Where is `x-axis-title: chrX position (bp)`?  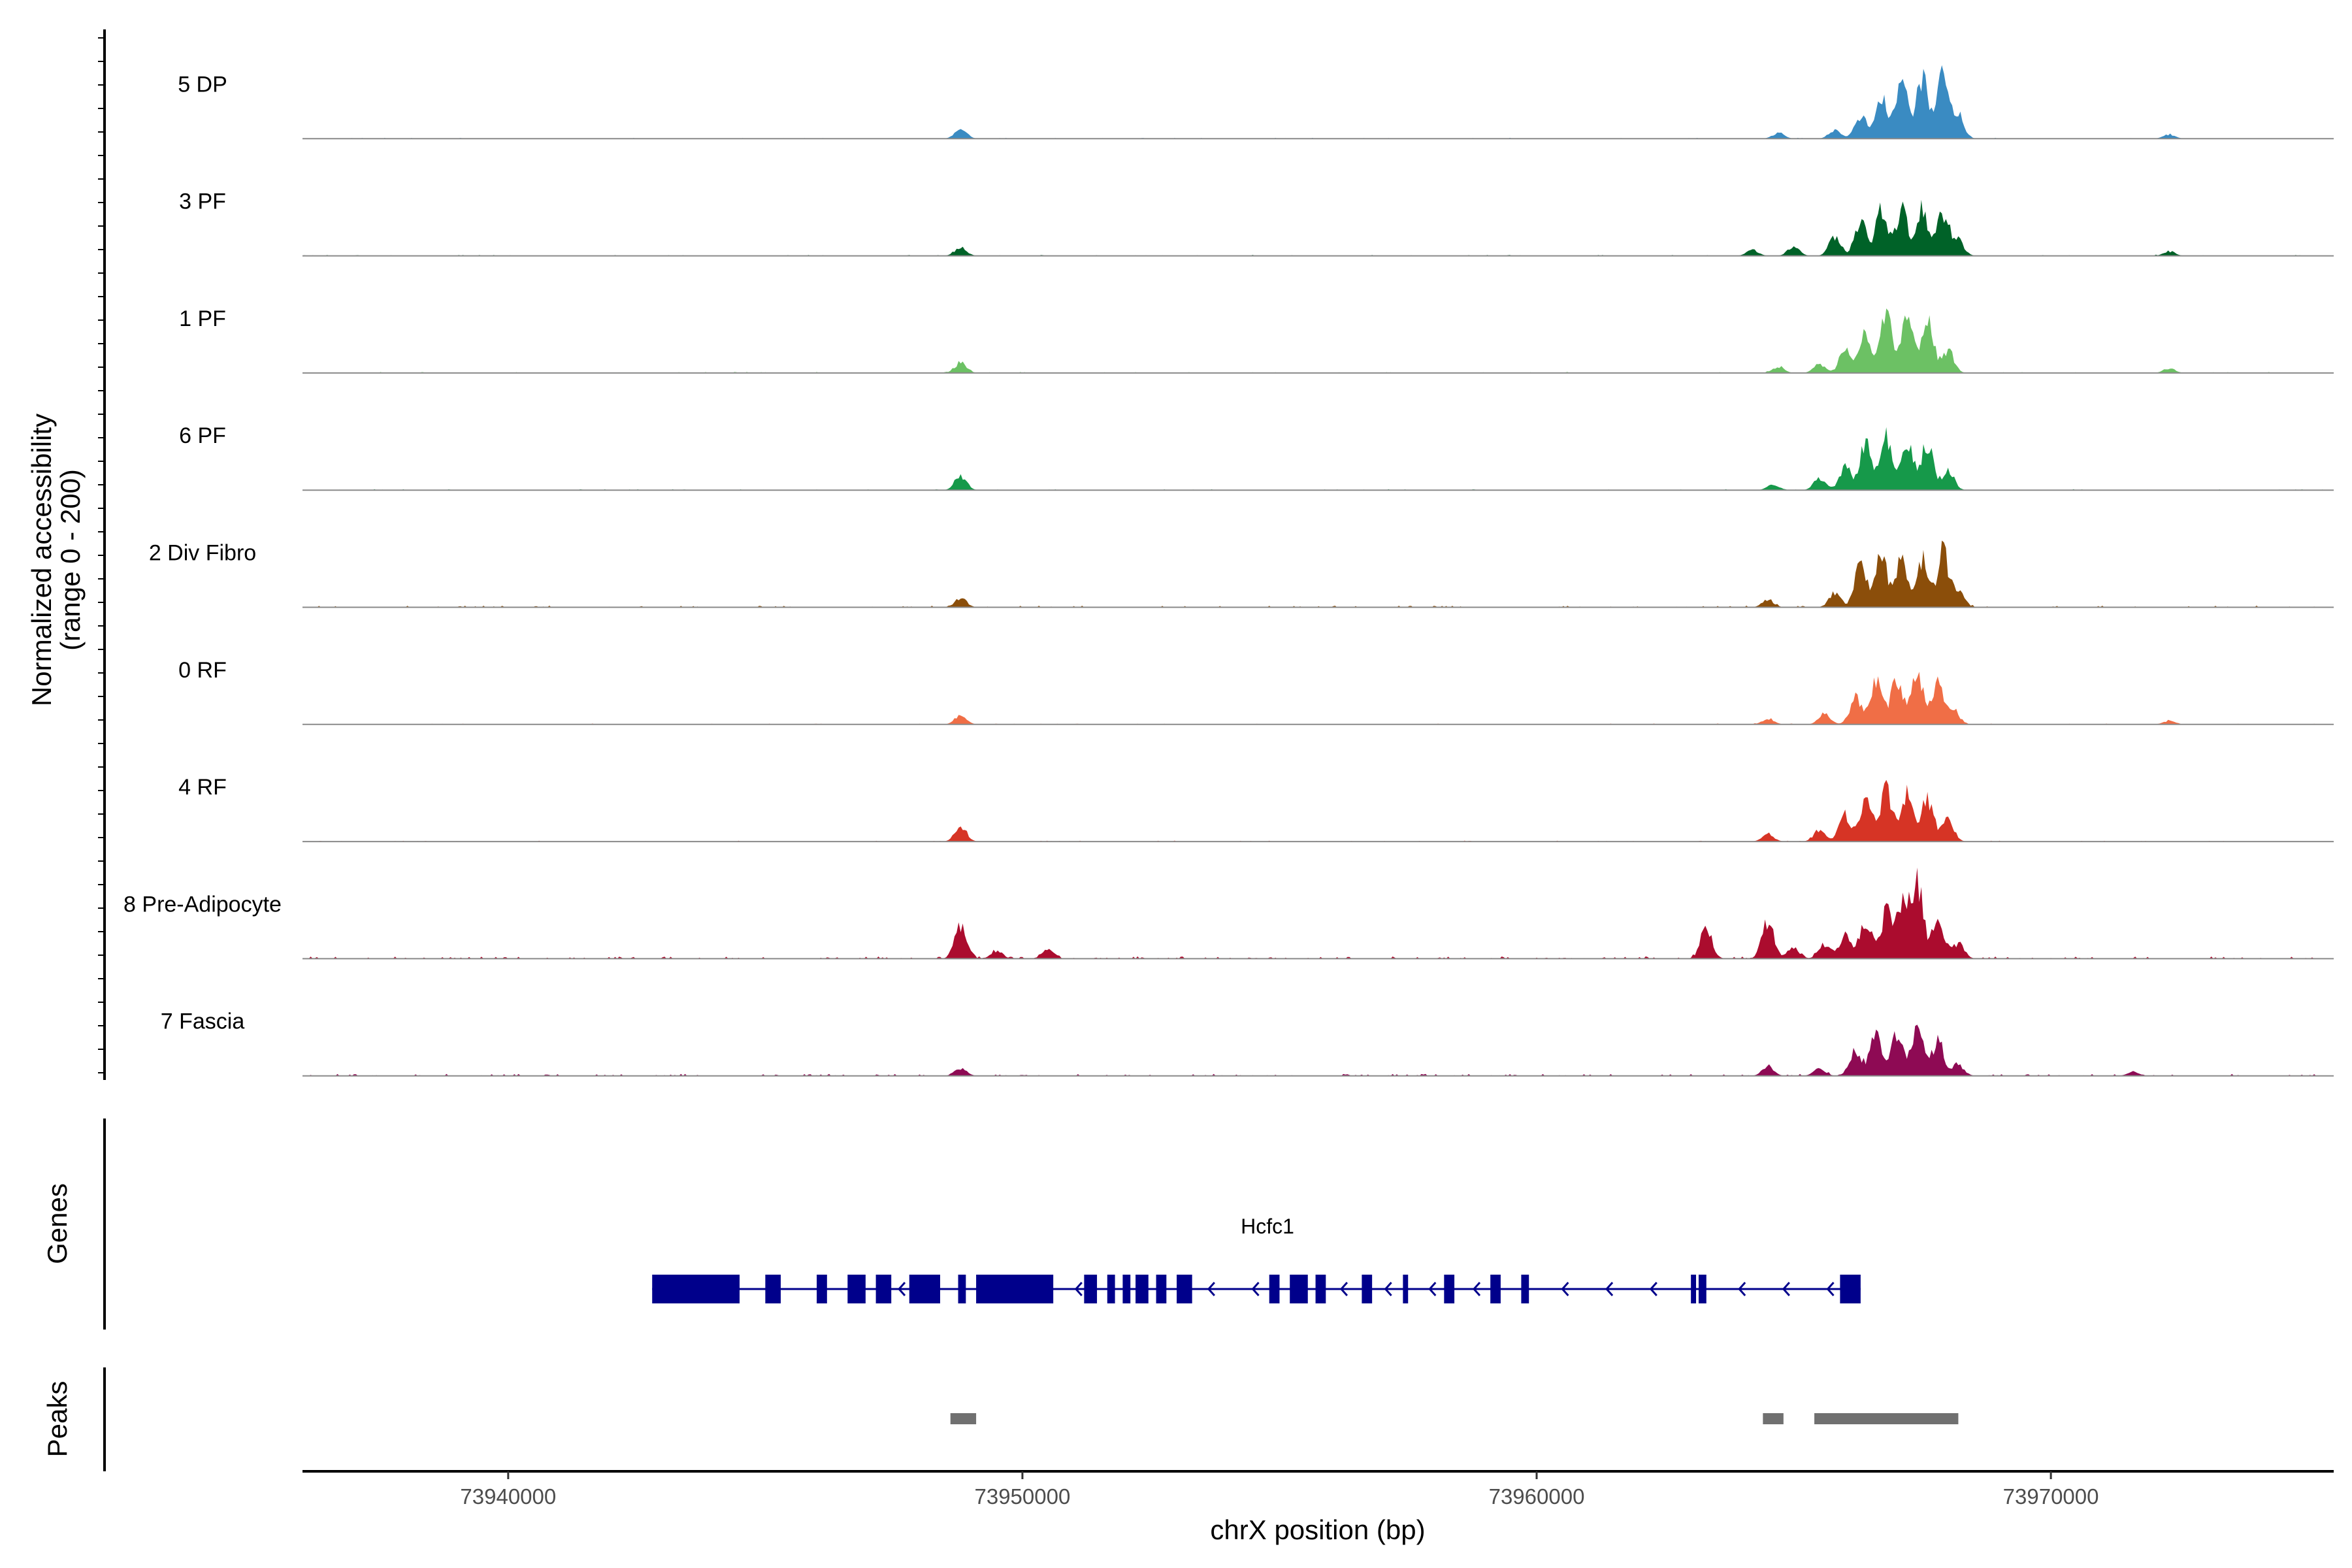
x-axis-title: chrX position (bp) is located at coordinates (1317, 1529).